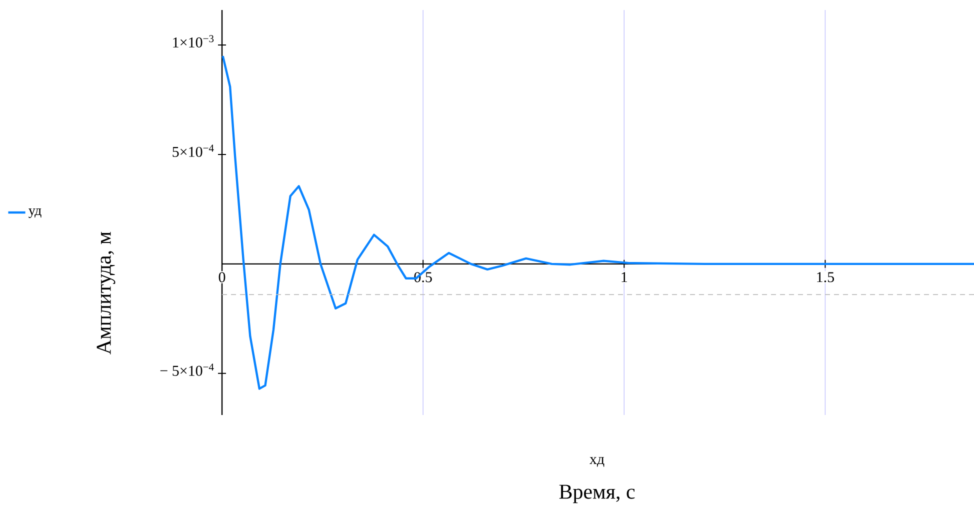 Image resolution: width=974 pixels, height=508 pixels. Describe the element at coordinates (597, 462) in the screenshot. I see `text: хд` at that location.